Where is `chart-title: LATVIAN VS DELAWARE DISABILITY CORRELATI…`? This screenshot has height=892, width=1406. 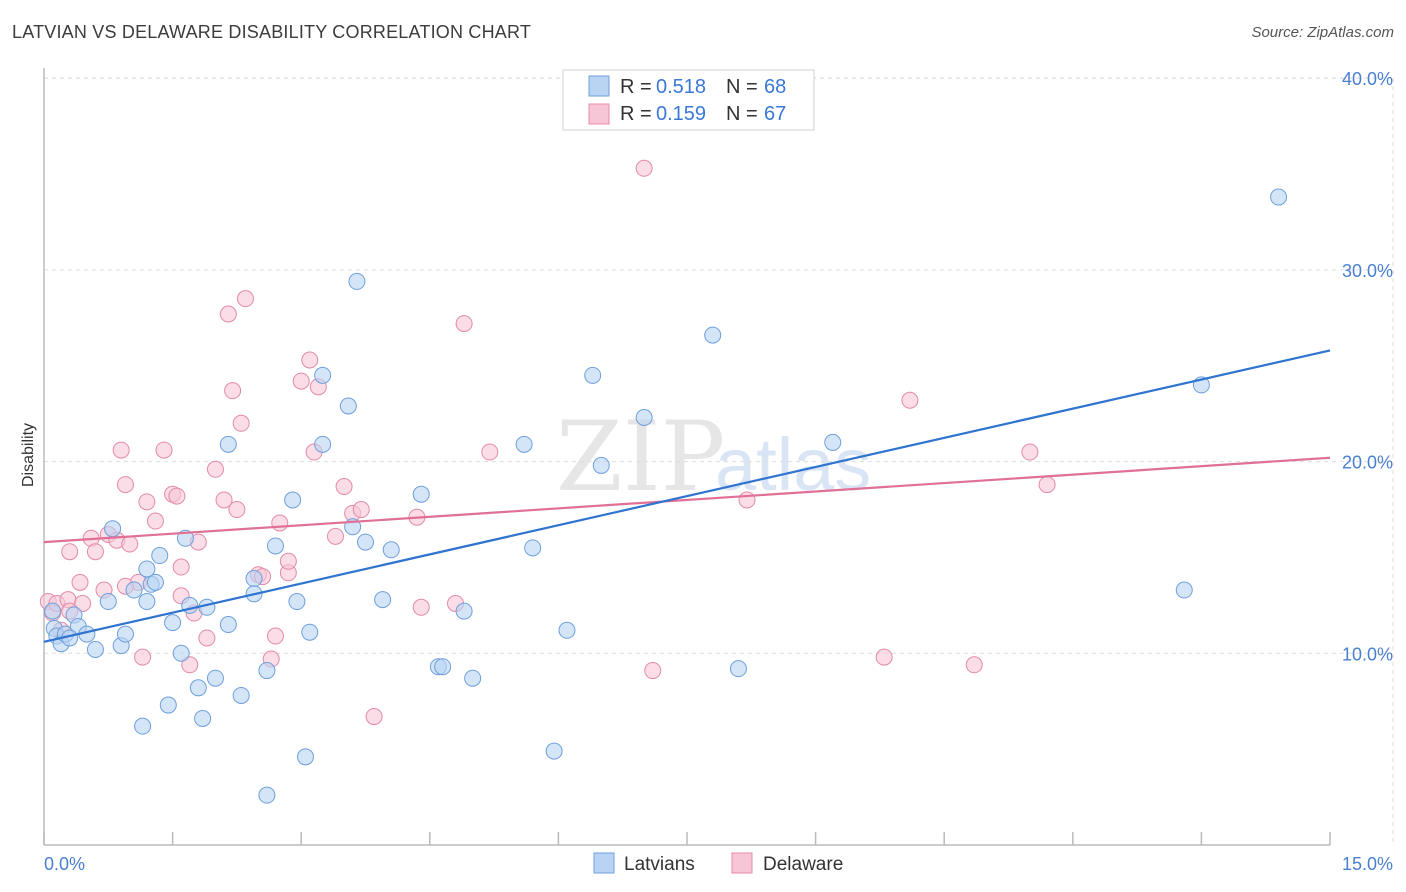
chart-title: LATVIAN VS DELAWARE DISABILITY CORRELATI… is located at coordinates (272, 32).